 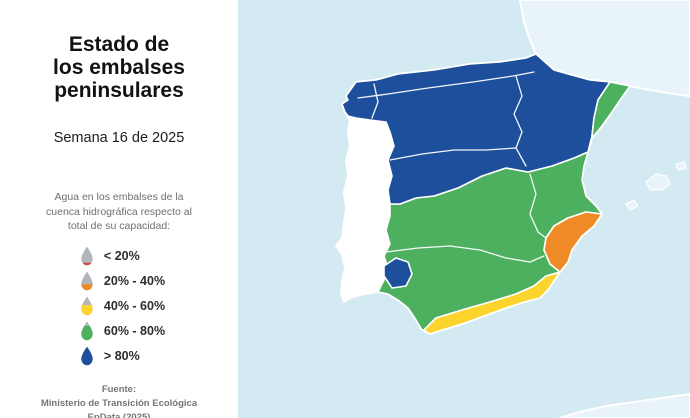 I want to click on mallorca-island, so click(x=658, y=182).